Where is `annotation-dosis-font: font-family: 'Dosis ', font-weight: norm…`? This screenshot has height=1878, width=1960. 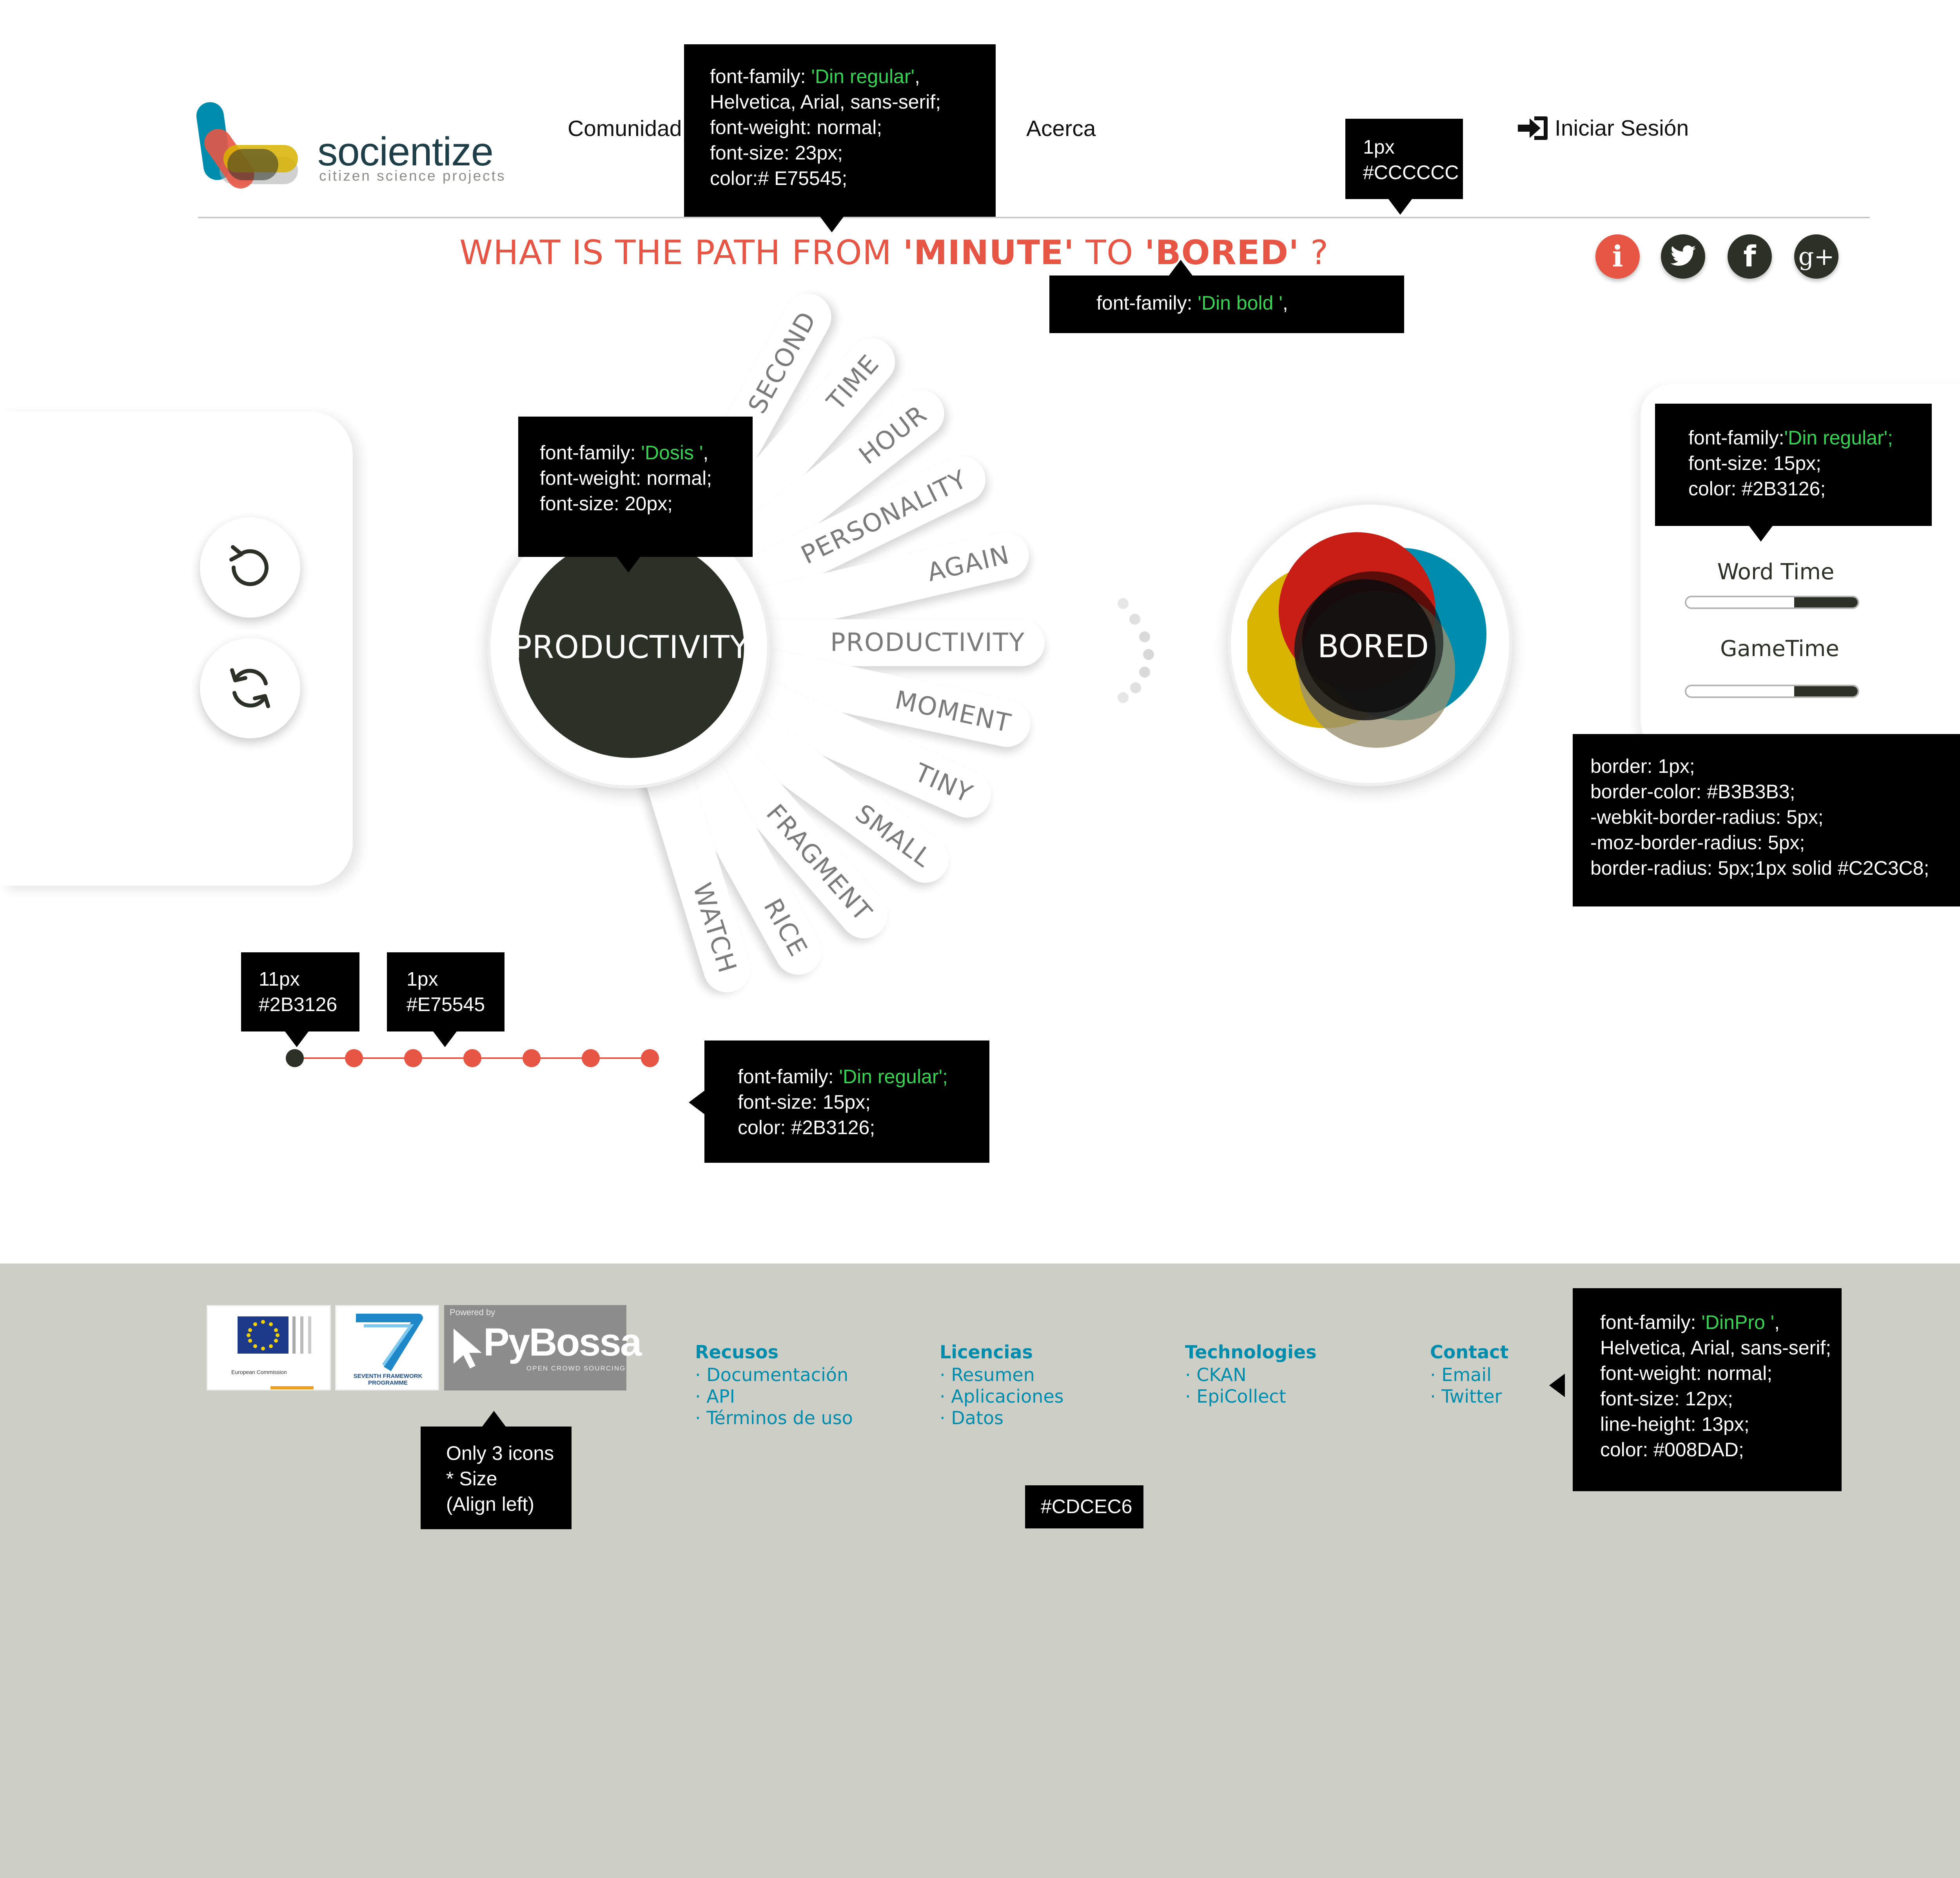 annotation-dosis-font: font-family: 'Dosis ', font-weight: norm… is located at coordinates (635, 487).